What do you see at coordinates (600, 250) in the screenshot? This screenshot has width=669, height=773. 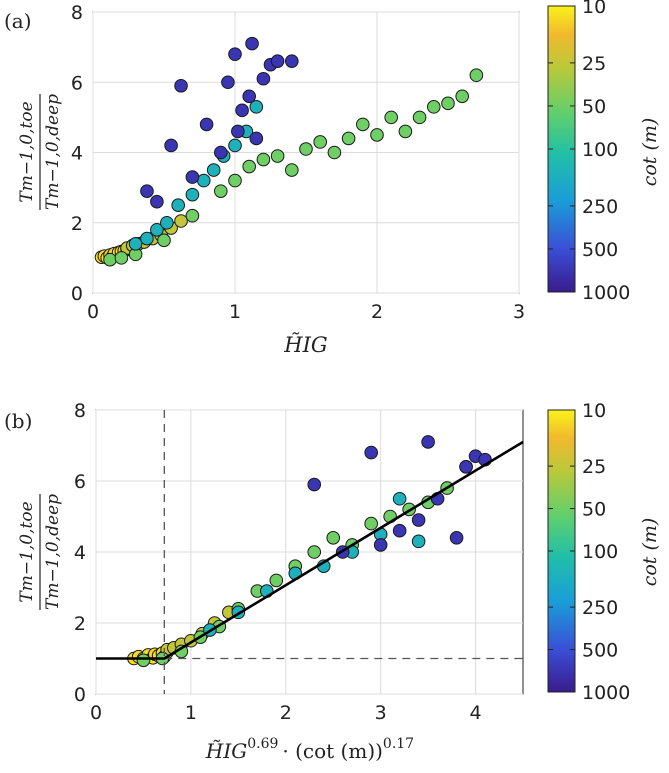 I see `panel-a-cb-tick-label: 500` at bounding box center [600, 250].